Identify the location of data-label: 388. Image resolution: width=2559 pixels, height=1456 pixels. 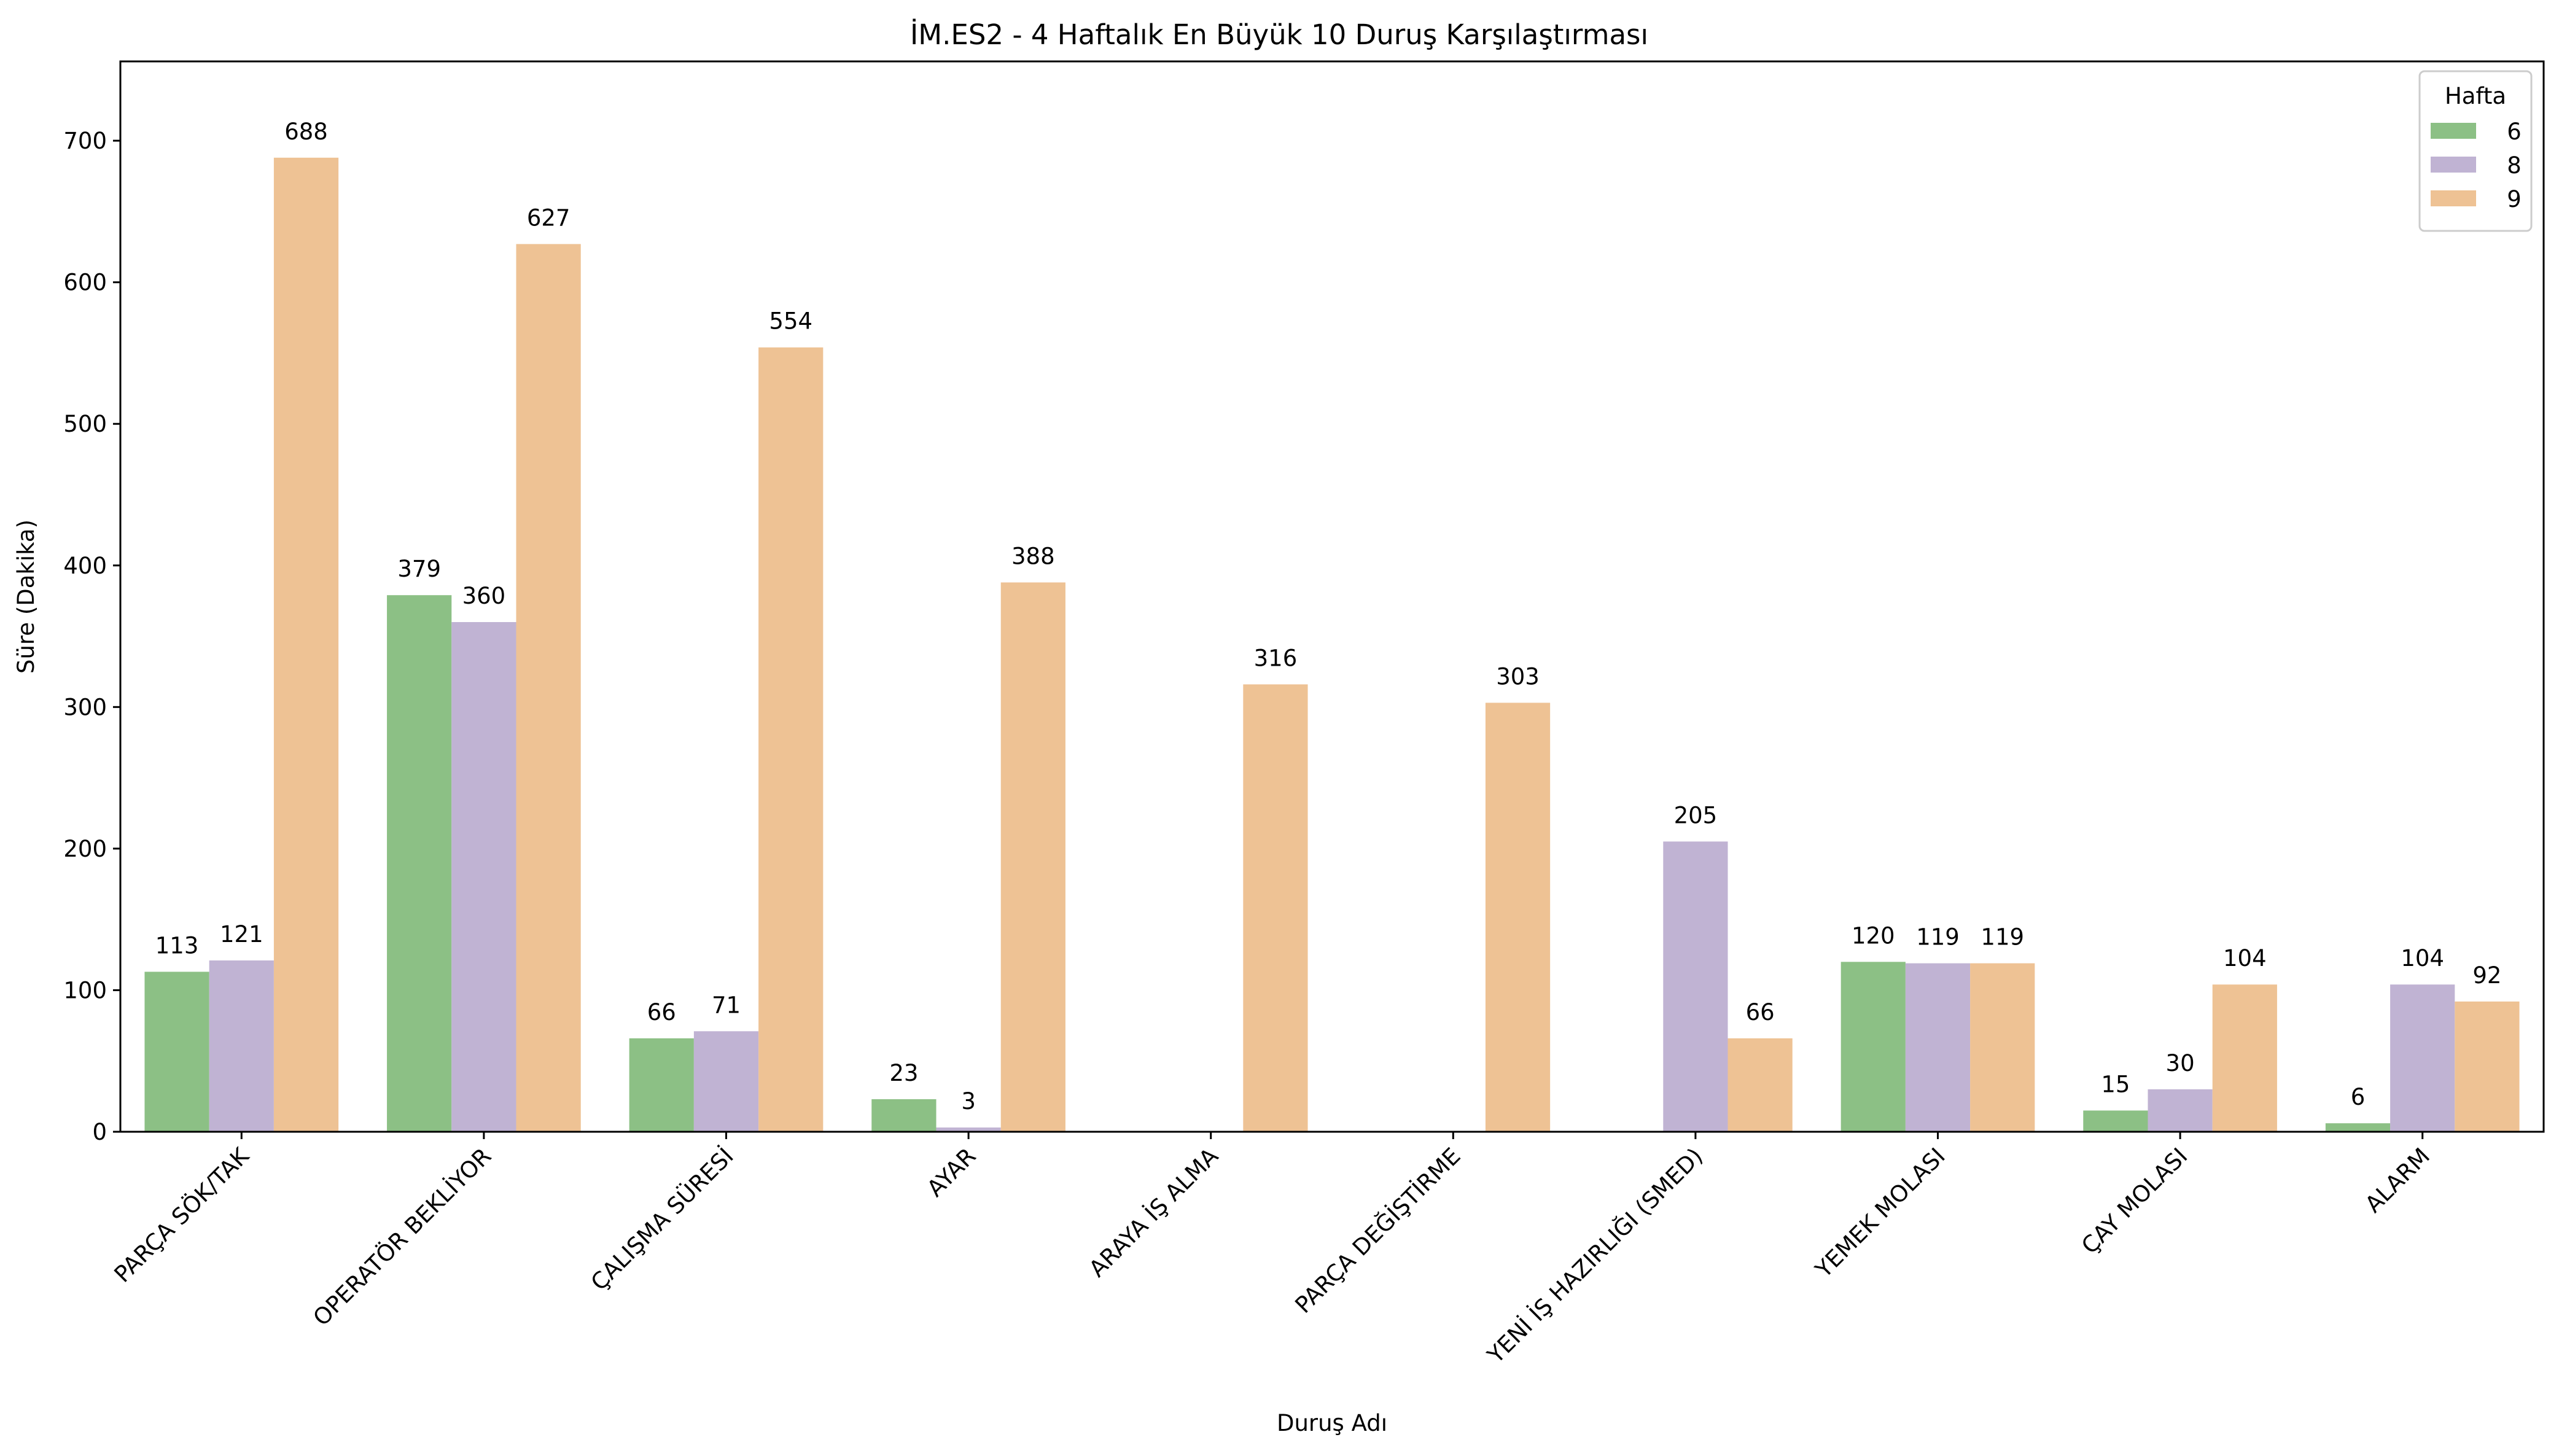
(1033, 556).